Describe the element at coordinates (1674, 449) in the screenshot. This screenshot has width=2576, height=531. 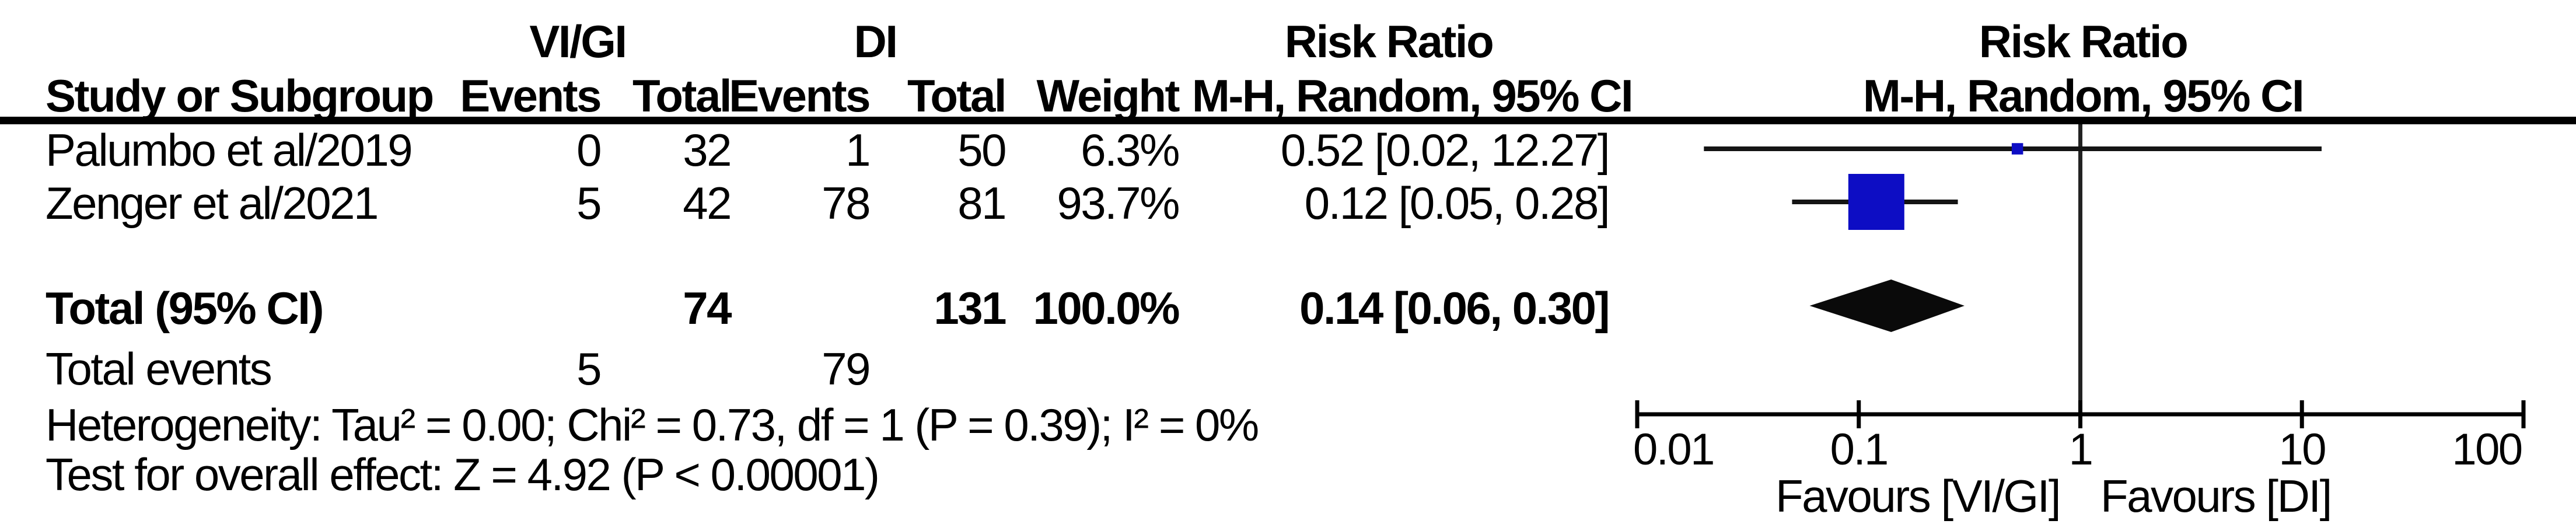
I see `axis-tick-label: 0.01` at that location.